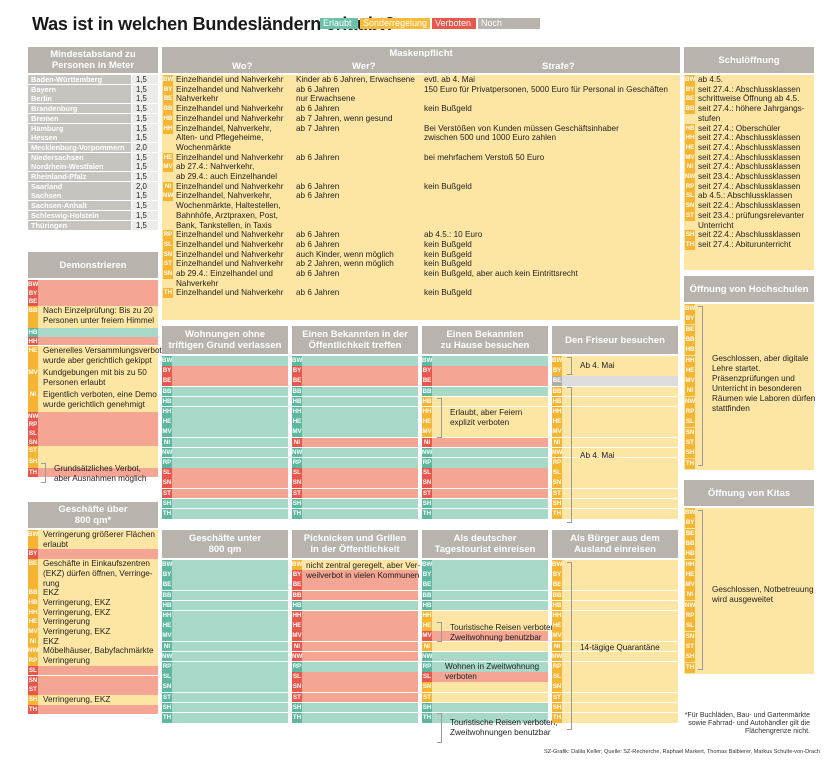 Image resolution: width=828 pixels, height=770 pixels. Describe the element at coordinates (167, 371) in the screenshot. I see `state-abbr: BY` at that location.